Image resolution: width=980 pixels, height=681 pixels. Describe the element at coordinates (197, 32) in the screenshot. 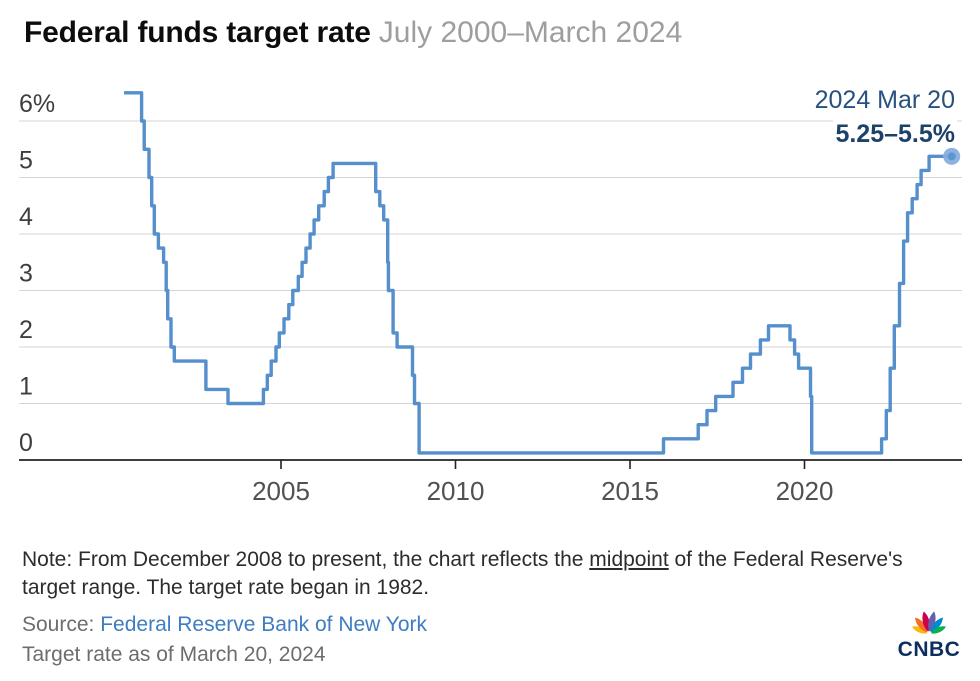

I see `page-title: Federal funds target rate` at that location.